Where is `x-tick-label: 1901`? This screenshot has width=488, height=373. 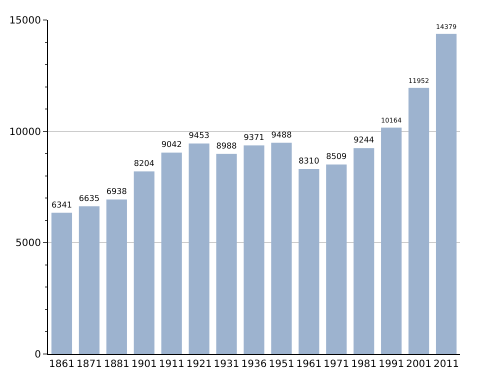
x-tick-label: 1901 is located at coordinates (144, 364).